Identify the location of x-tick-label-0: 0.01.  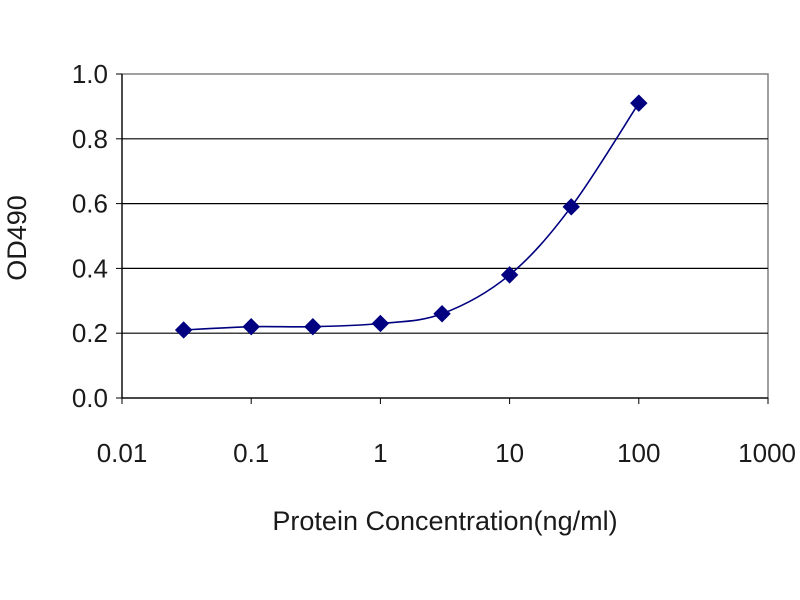
(122, 453).